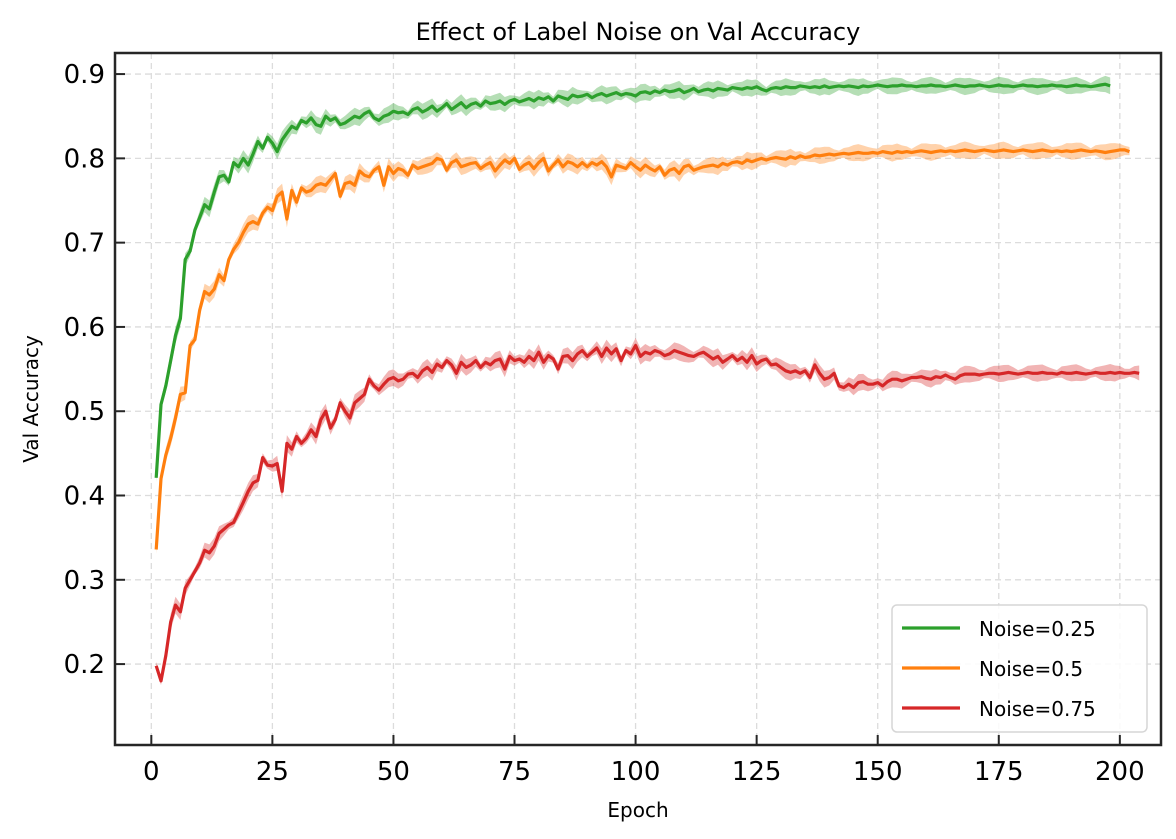 The height and width of the screenshot is (839, 1176). I want to click on legend-label: Noise=0.5, so click(1031, 669).